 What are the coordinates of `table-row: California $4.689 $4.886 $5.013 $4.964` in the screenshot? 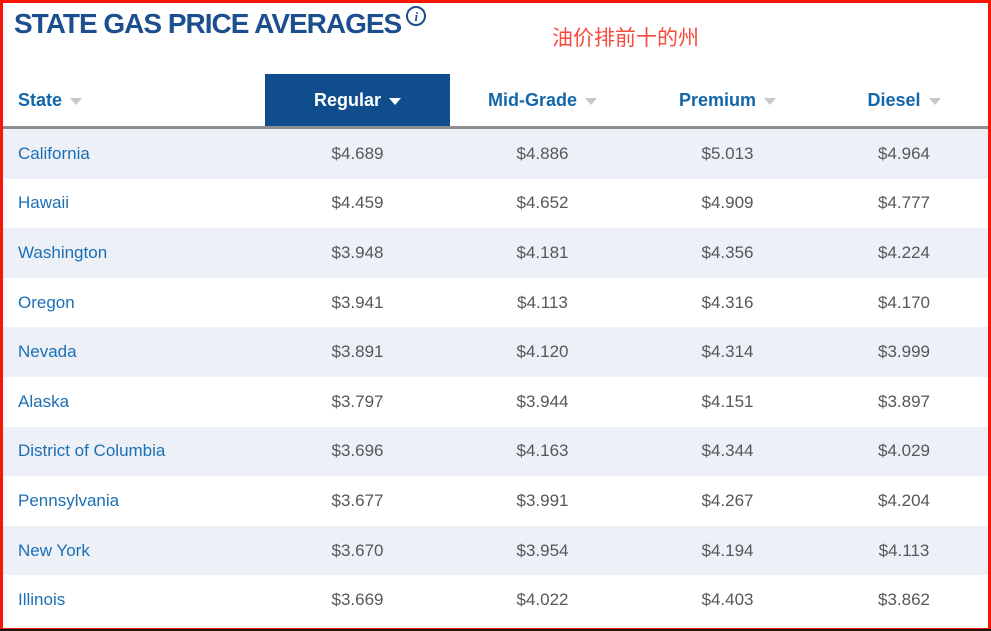 It's located at (495, 154).